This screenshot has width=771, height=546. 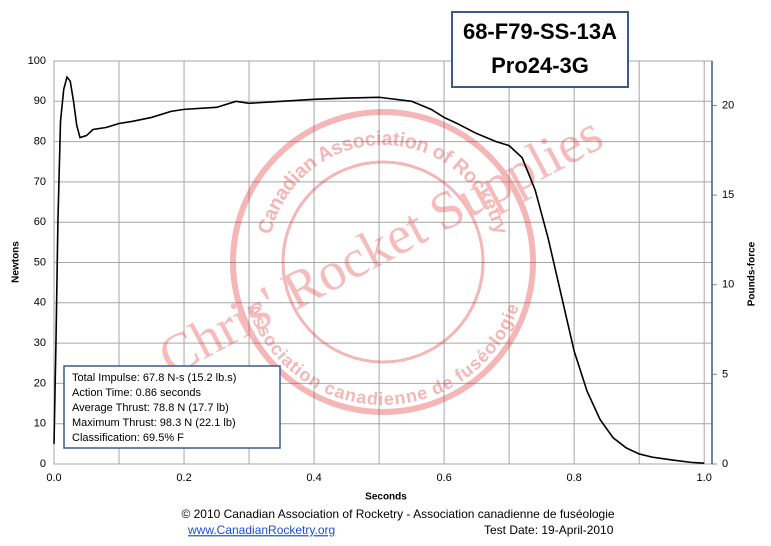 What do you see at coordinates (40, 262) in the screenshot?
I see `y-tick-label: 50` at bounding box center [40, 262].